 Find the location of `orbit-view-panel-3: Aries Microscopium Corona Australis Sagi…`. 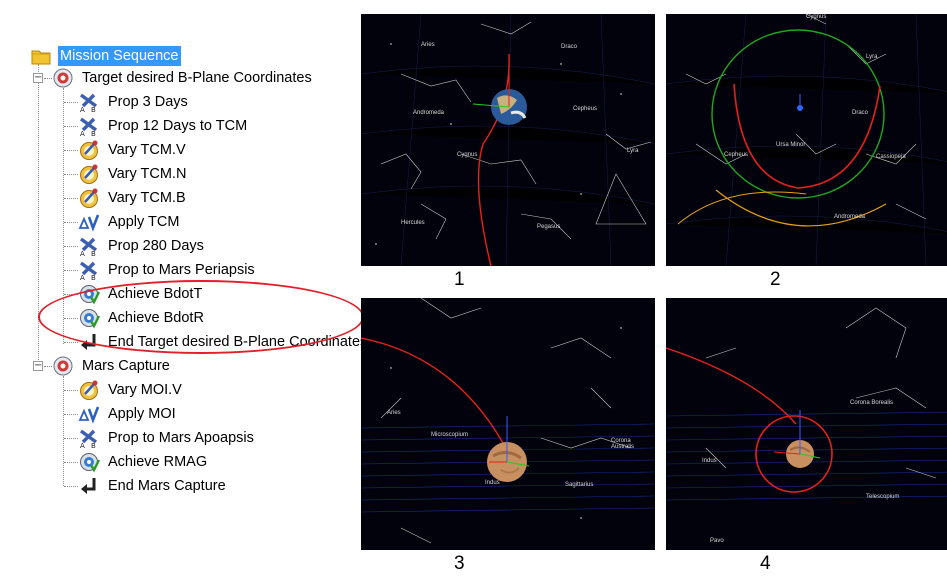

orbit-view-panel-3: Aries Microscopium Corona Australis Sagi… is located at coordinates (508, 424).